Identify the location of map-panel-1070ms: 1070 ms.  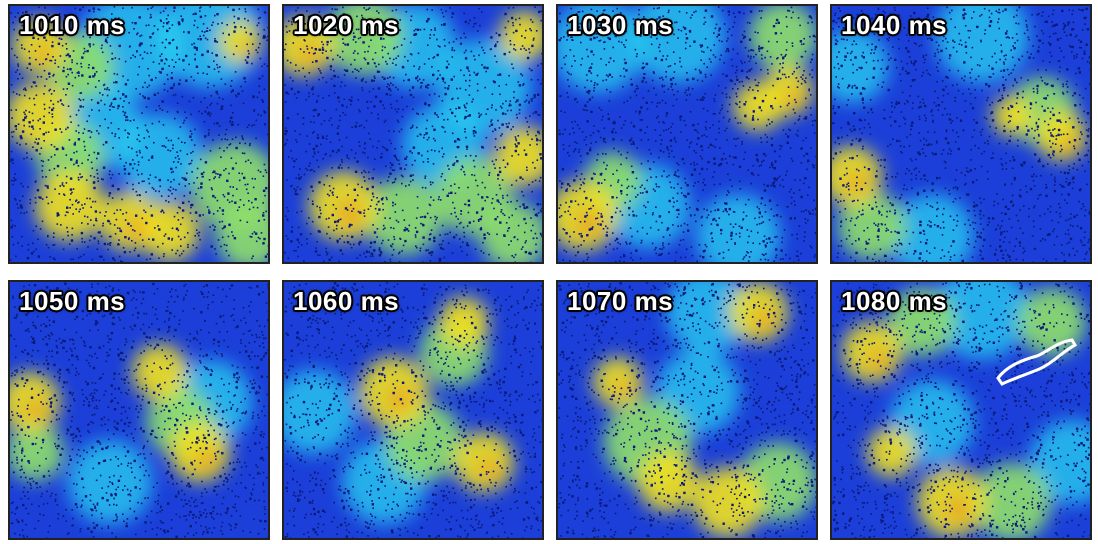
(687, 410).